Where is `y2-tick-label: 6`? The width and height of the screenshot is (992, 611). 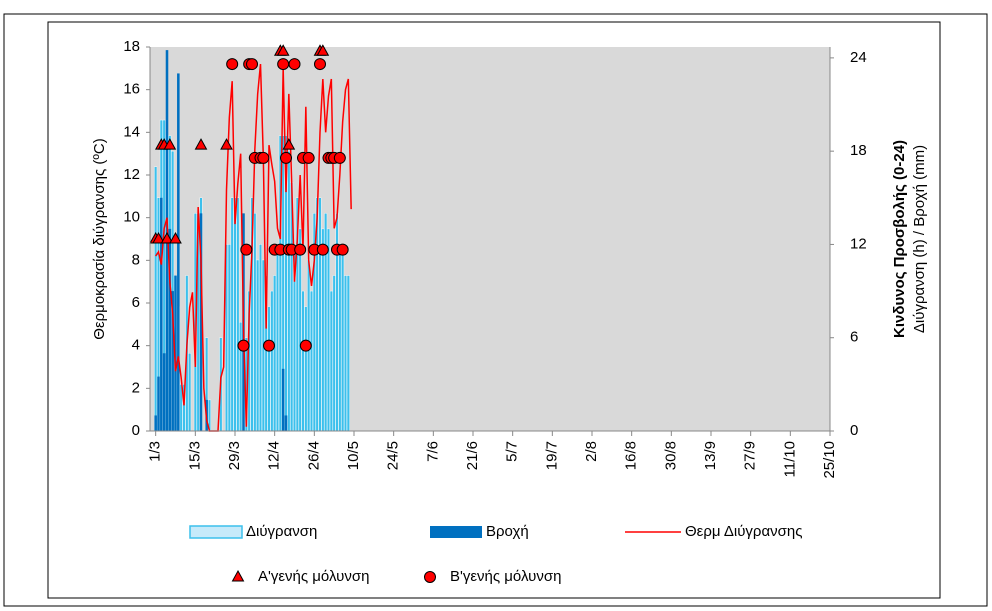 y2-tick-label: 6 is located at coordinates (854, 337).